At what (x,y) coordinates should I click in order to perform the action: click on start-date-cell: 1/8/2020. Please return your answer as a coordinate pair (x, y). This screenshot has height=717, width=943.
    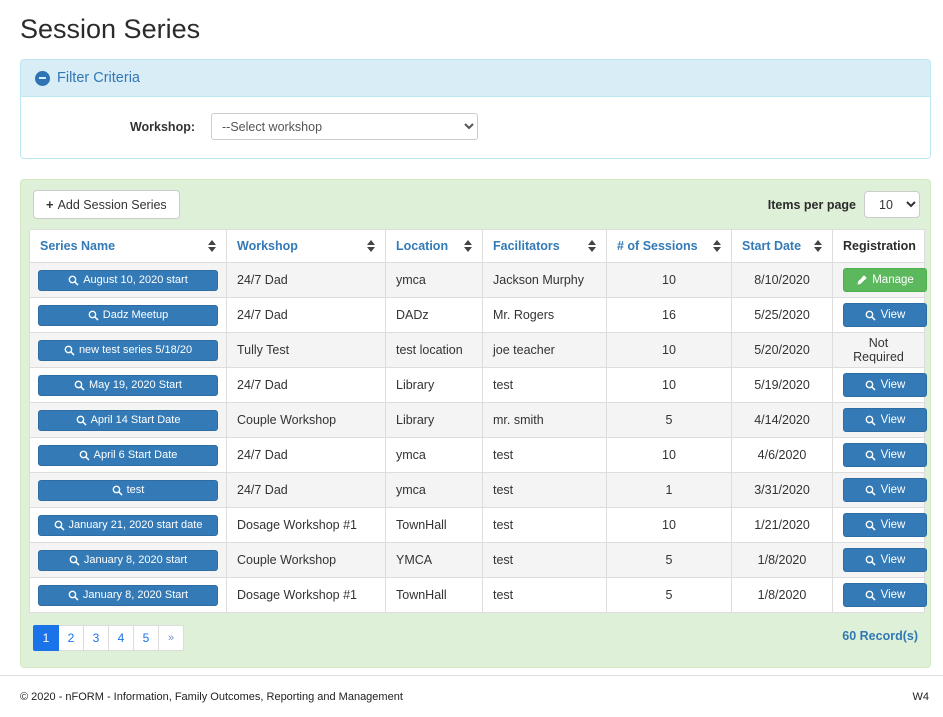
    Looking at the image, I should click on (782, 560).